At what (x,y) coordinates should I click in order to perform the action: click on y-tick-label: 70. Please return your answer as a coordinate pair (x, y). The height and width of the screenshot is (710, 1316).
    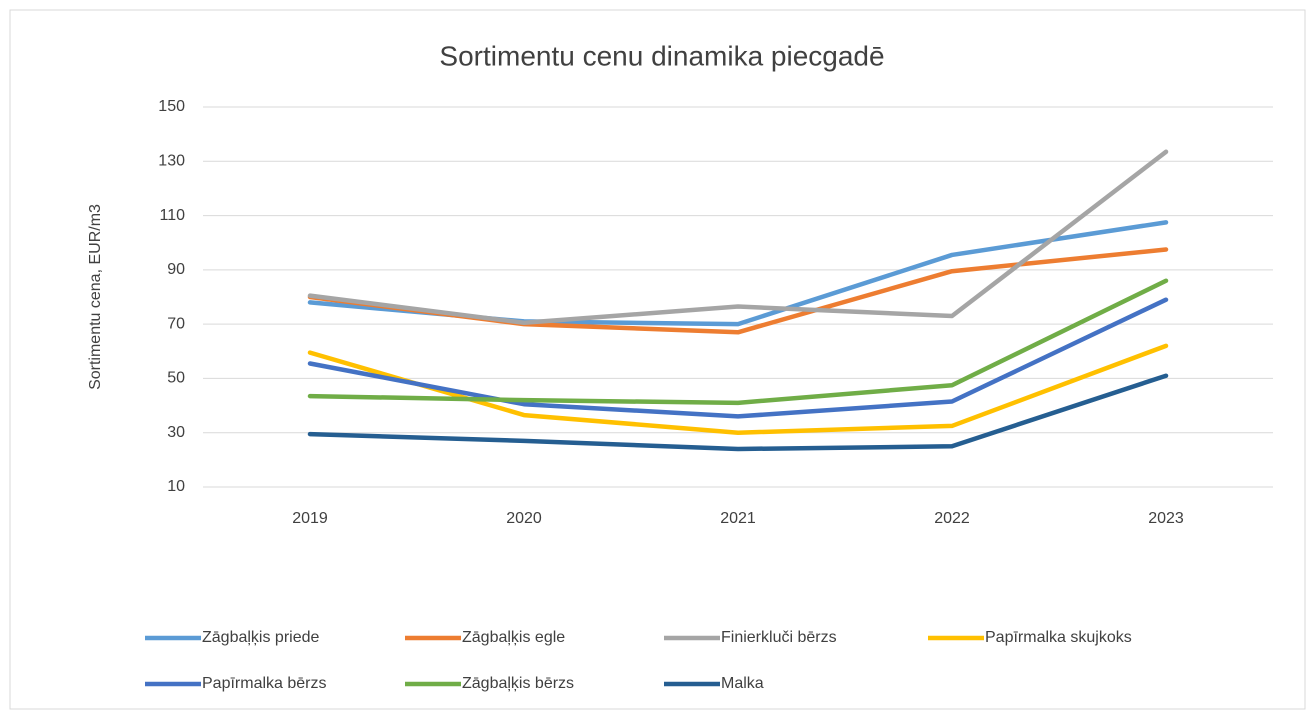
    Looking at the image, I should click on (176, 323).